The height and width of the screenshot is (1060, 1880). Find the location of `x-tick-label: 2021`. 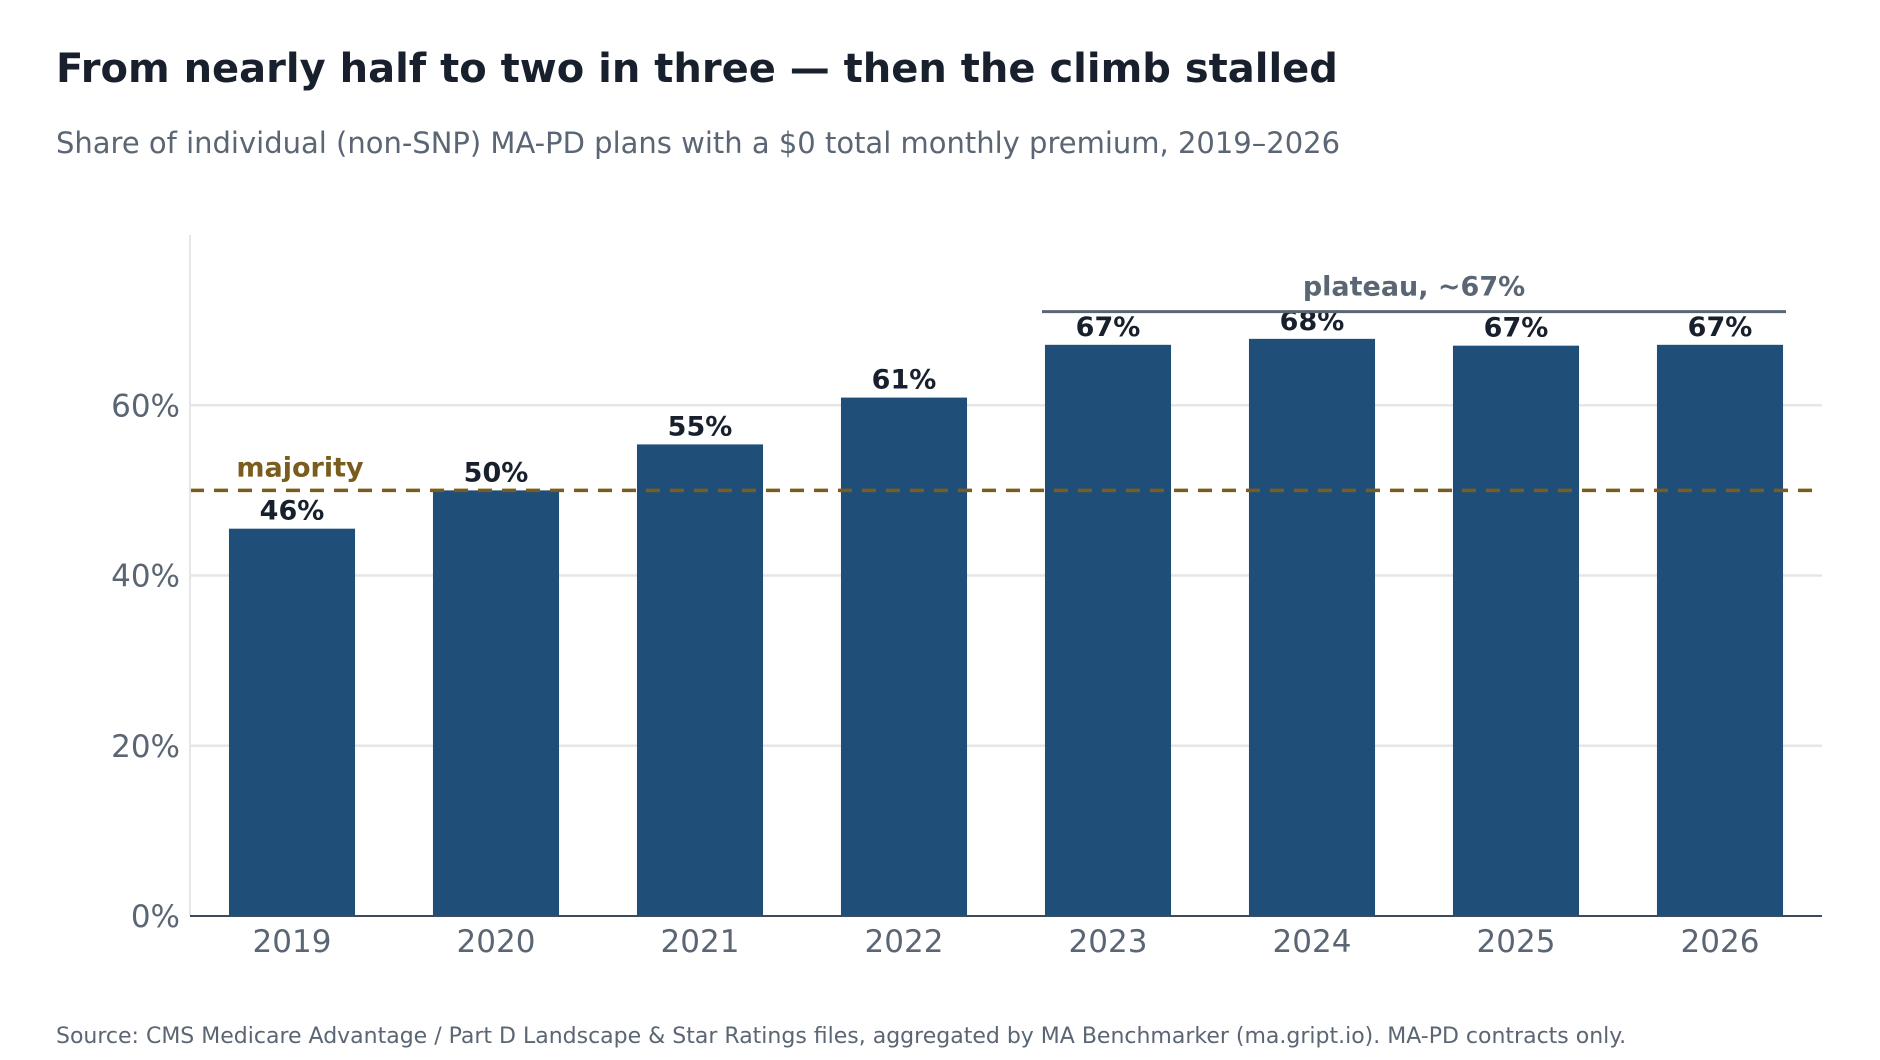

x-tick-label: 2021 is located at coordinates (700, 942).